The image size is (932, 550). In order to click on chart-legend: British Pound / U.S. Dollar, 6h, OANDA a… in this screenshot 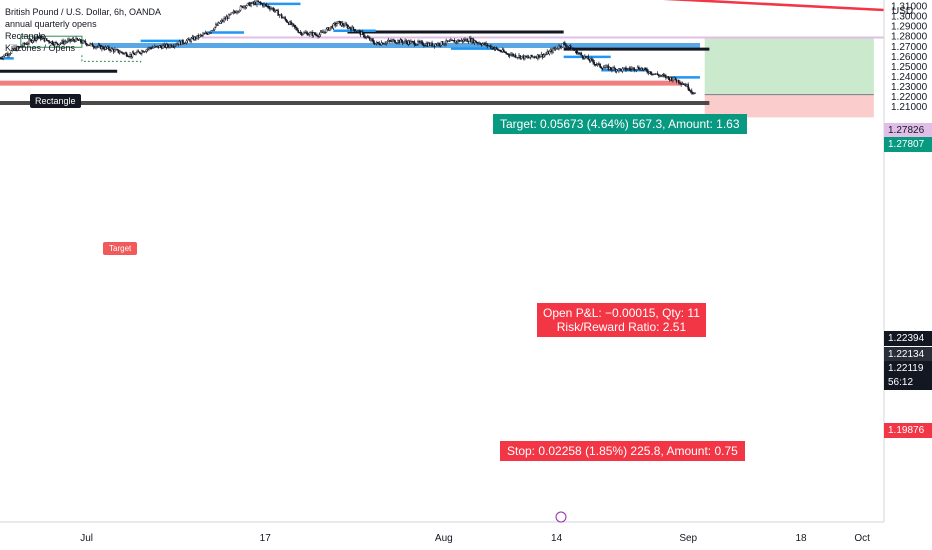, I will do `click(83, 30)`.